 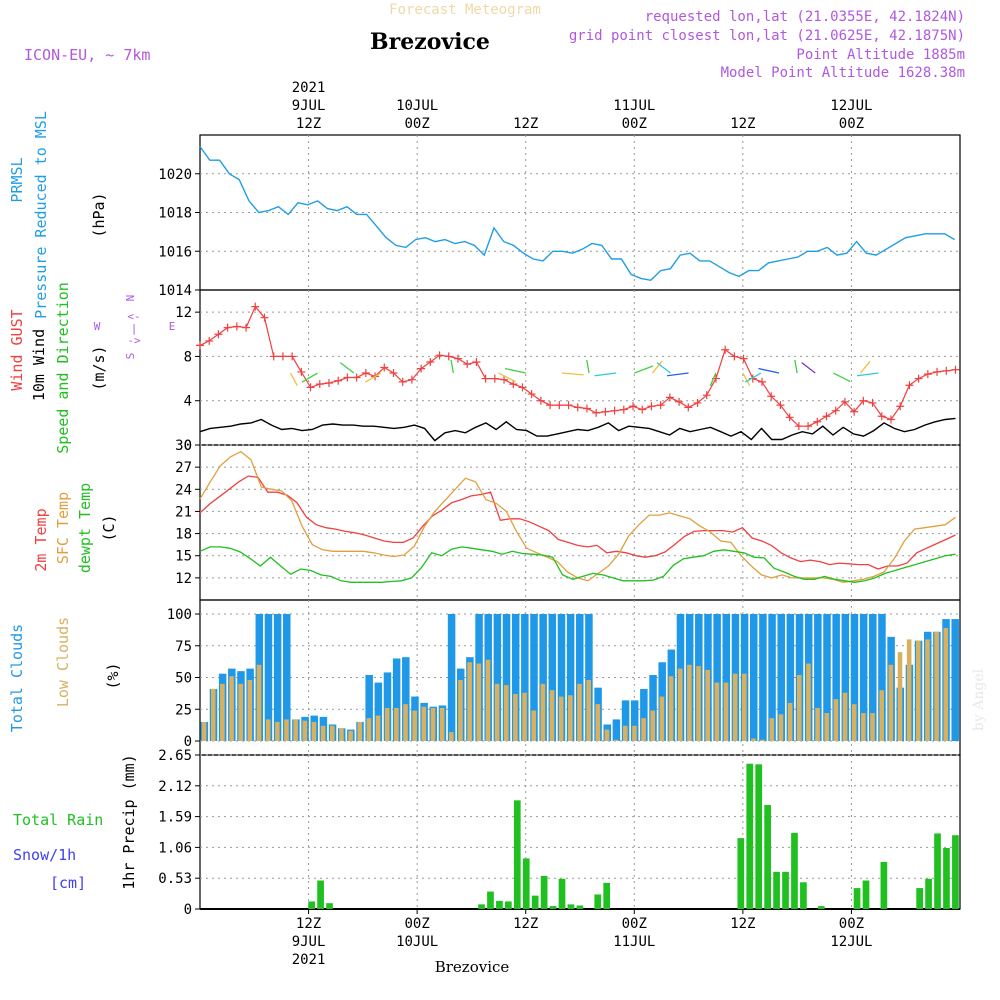 What do you see at coordinates (134, 328) in the screenshot?
I see `compass-bar: |` at bounding box center [134, 328].